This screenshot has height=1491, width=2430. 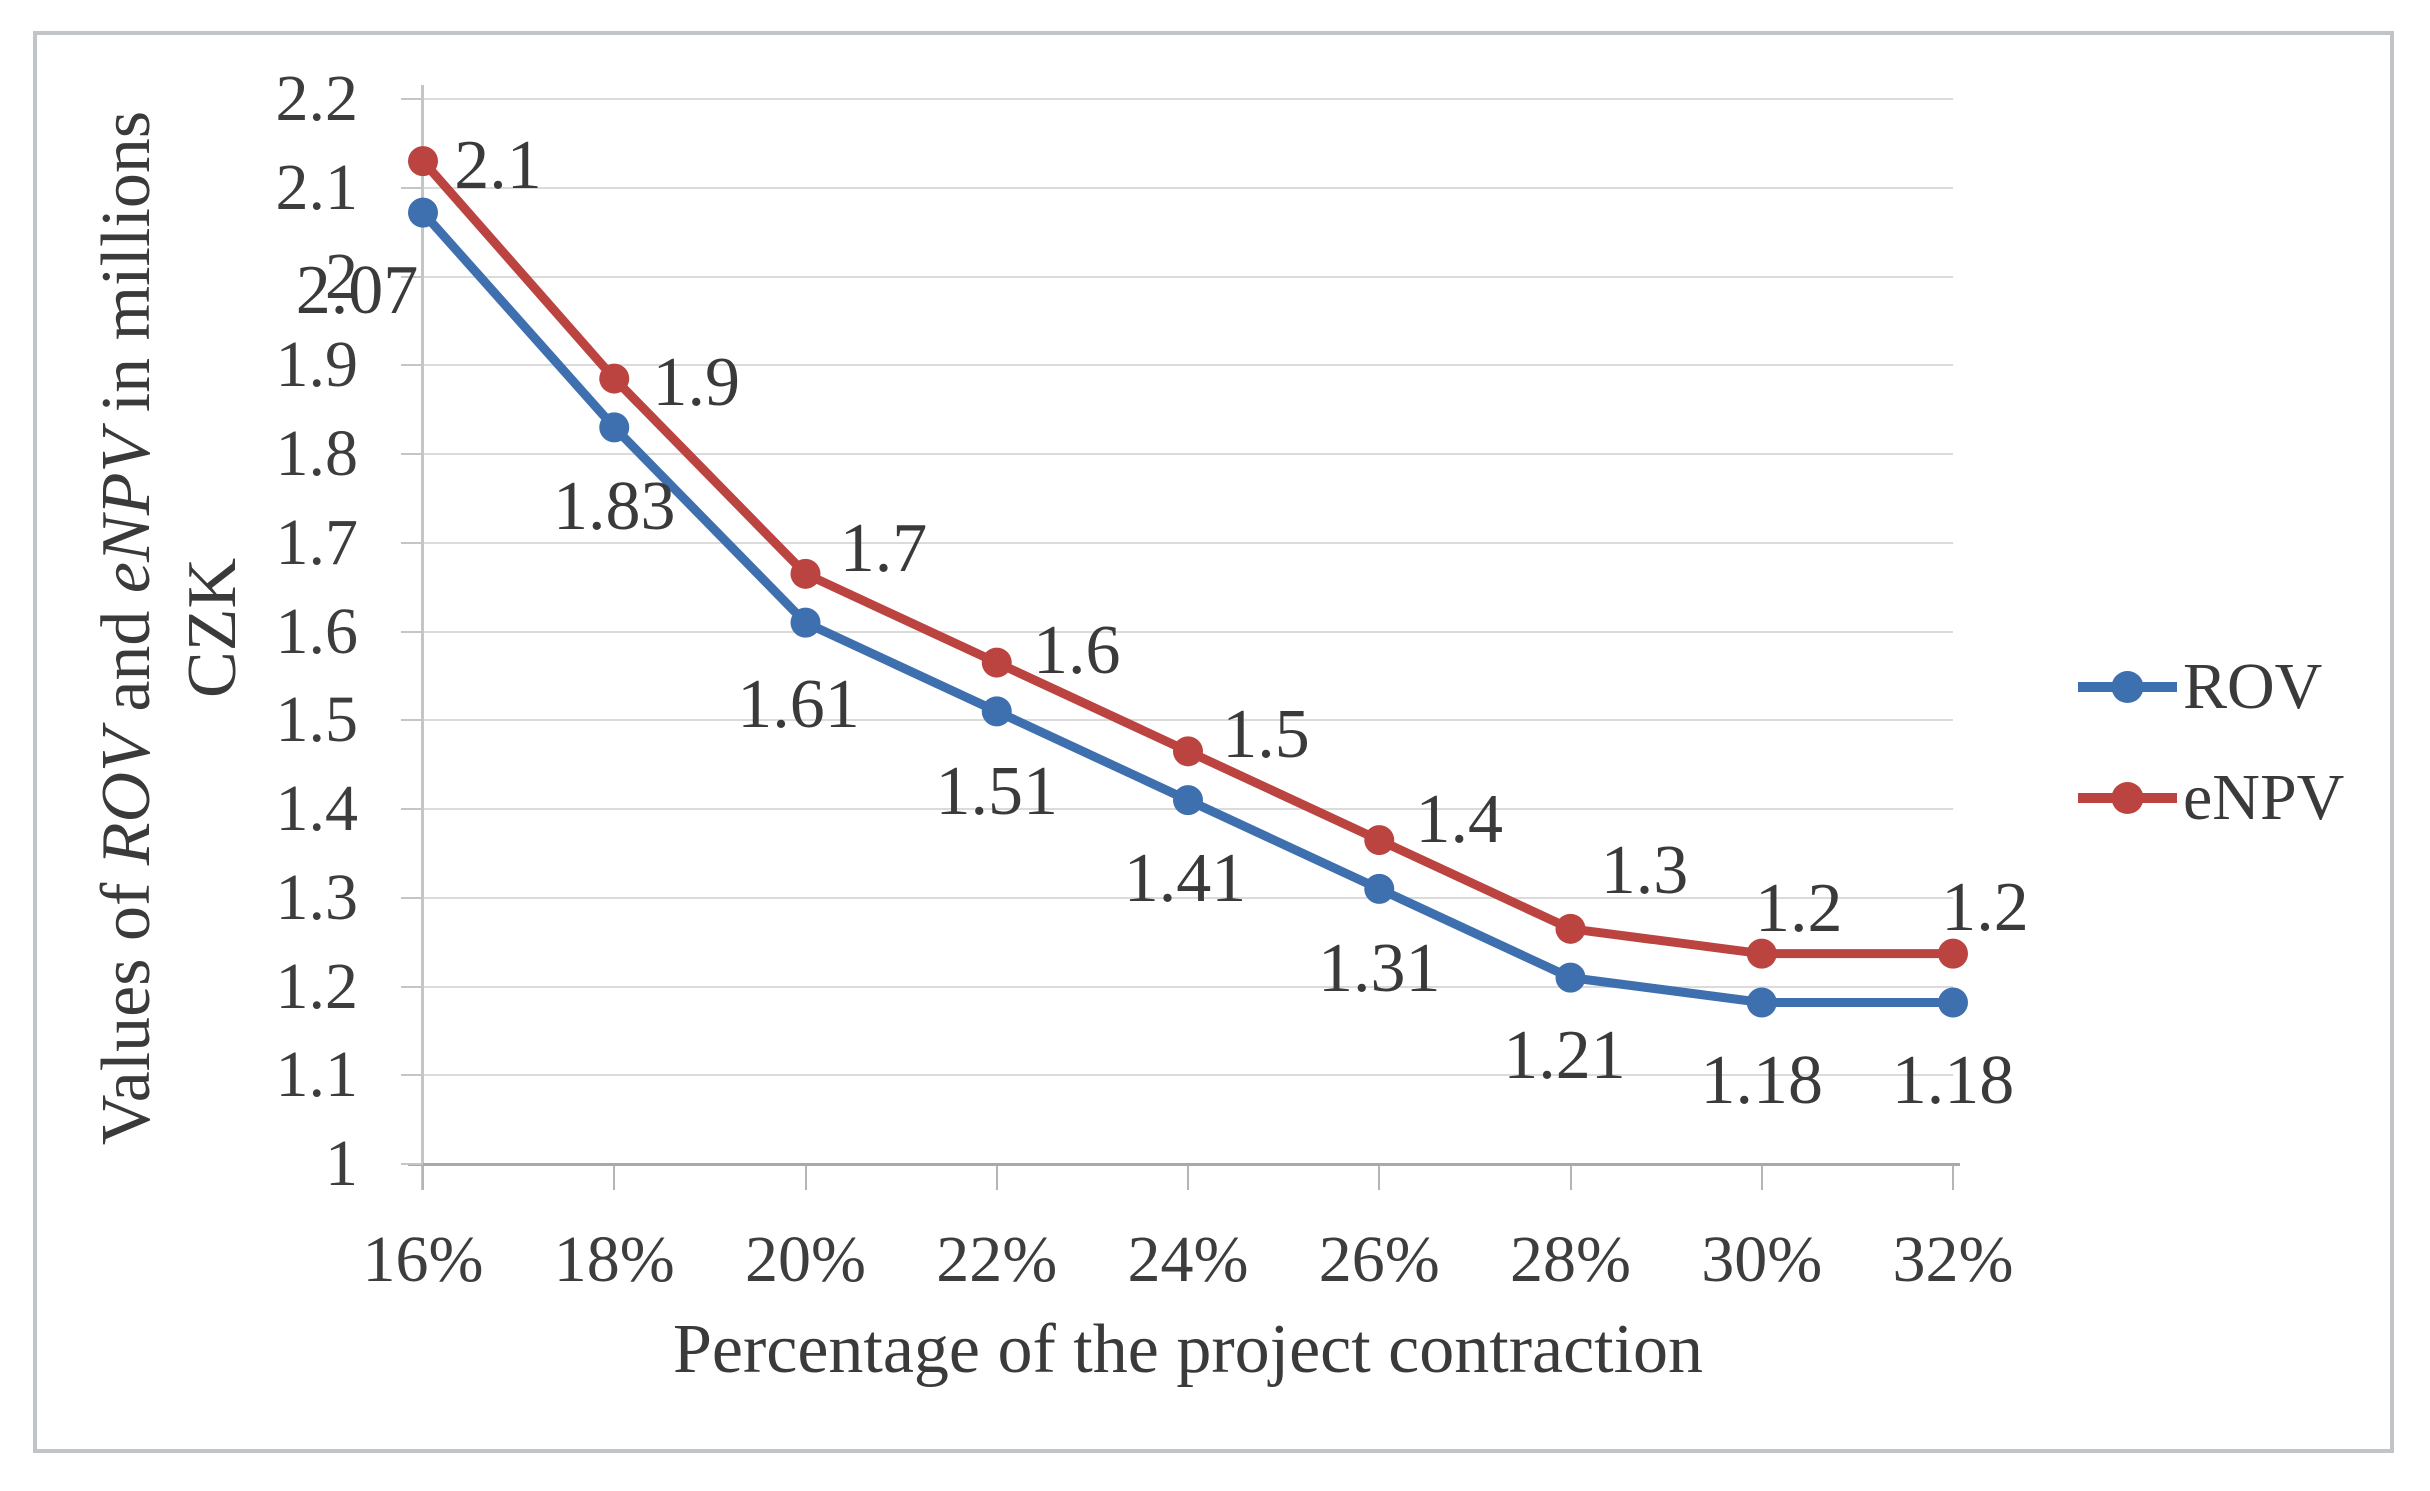 I want to click on data-label-rov: 1.61, so click(x=798, y=704).